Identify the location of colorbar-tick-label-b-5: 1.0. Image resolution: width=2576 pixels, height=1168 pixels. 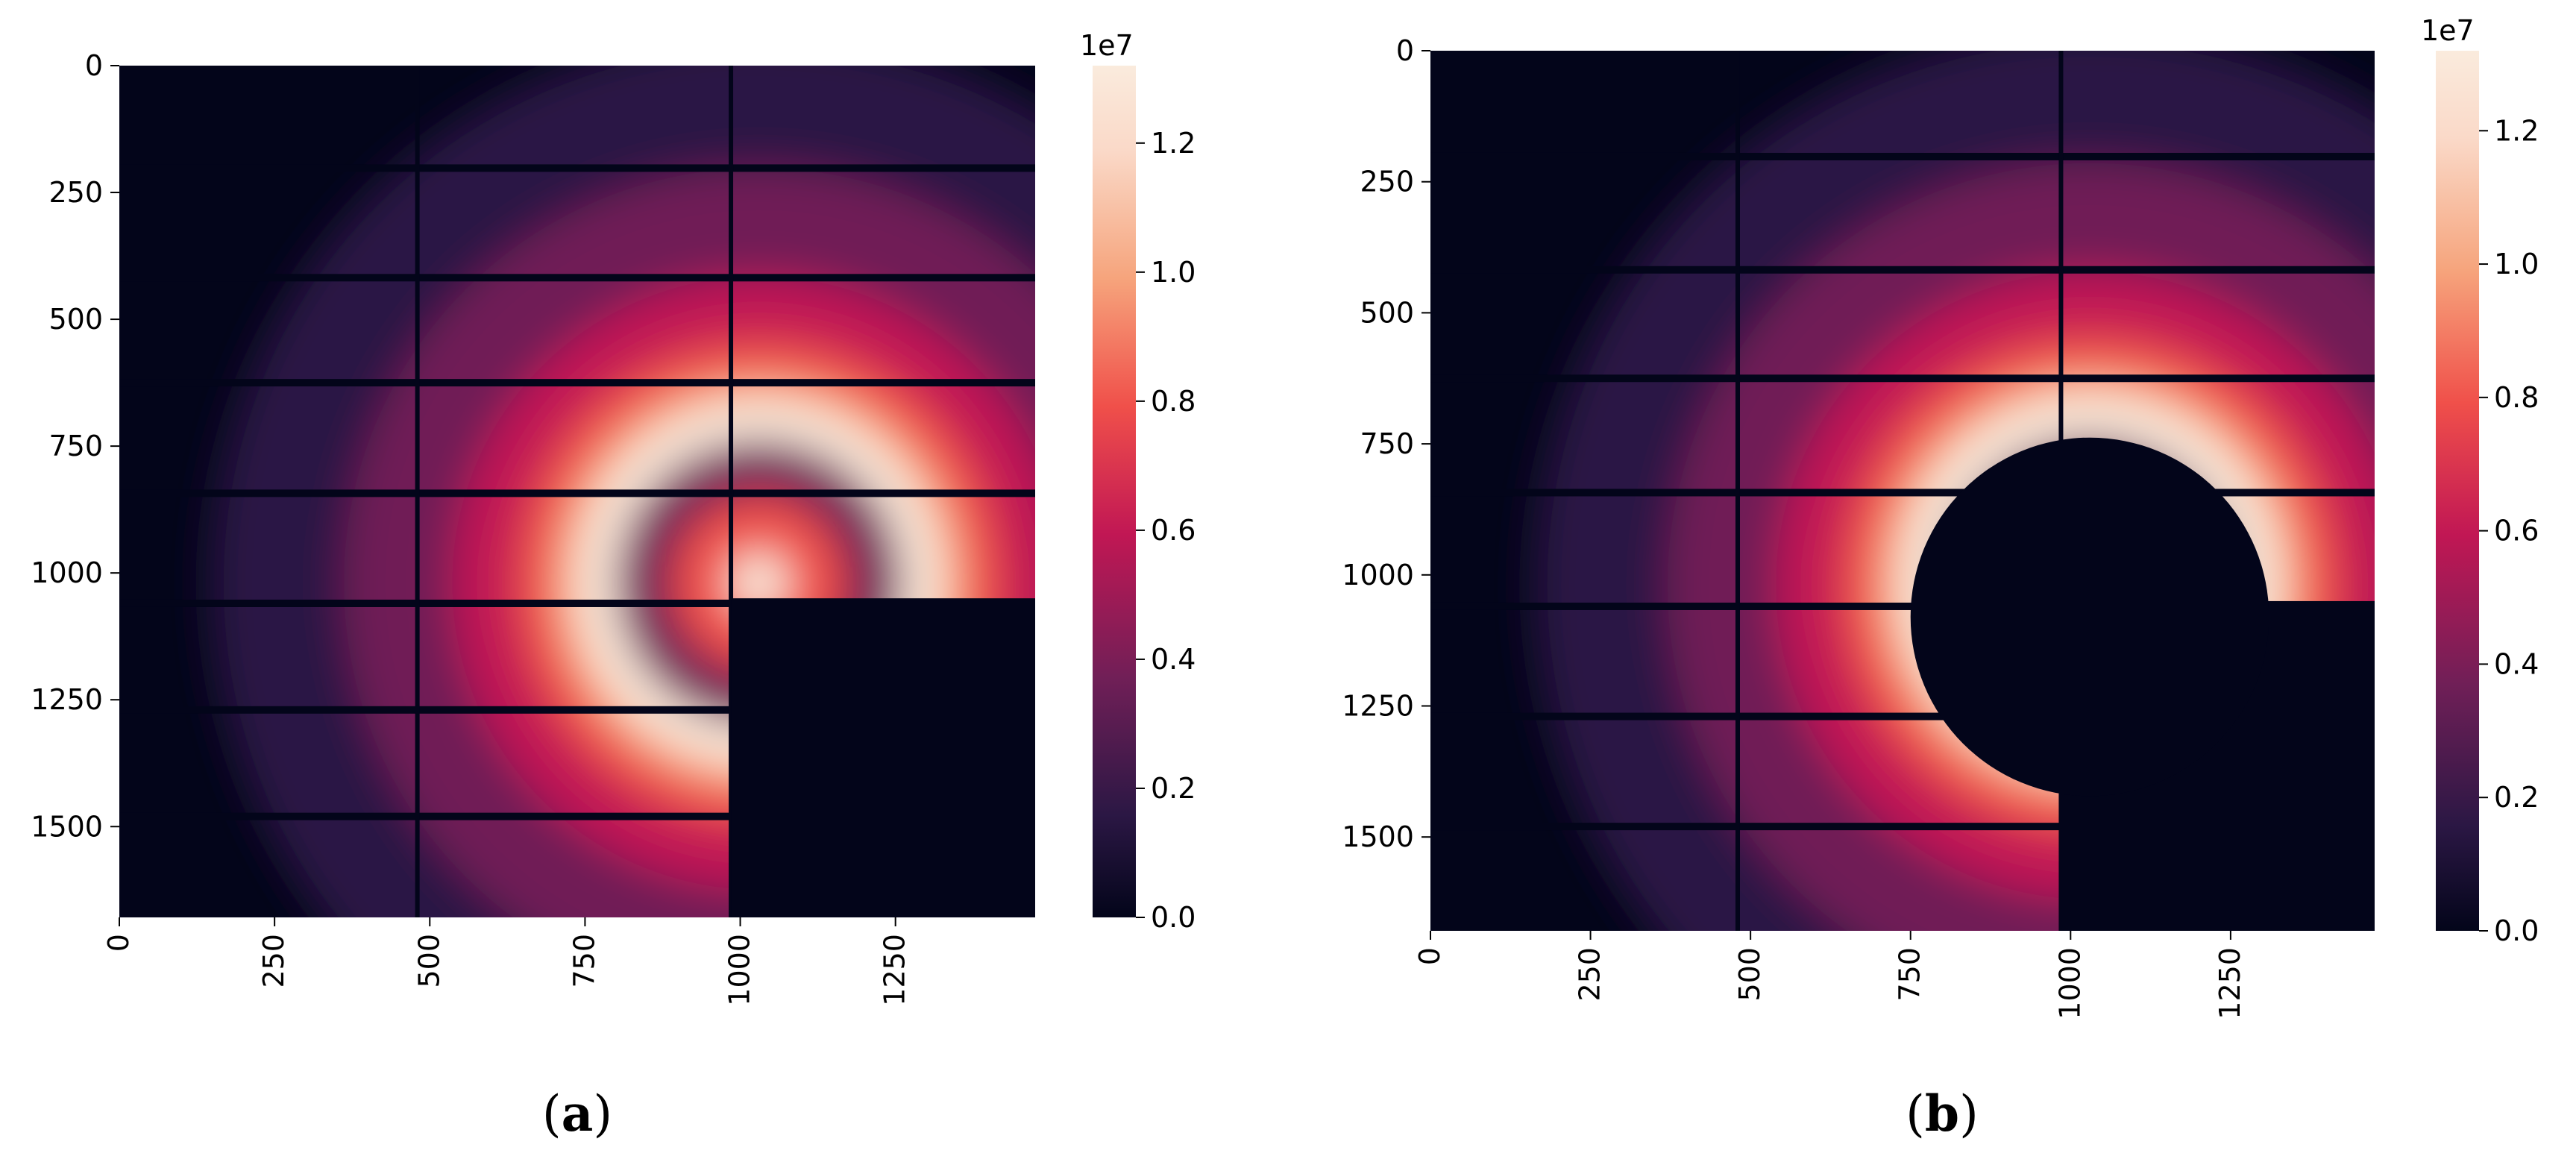
(2517, 264).